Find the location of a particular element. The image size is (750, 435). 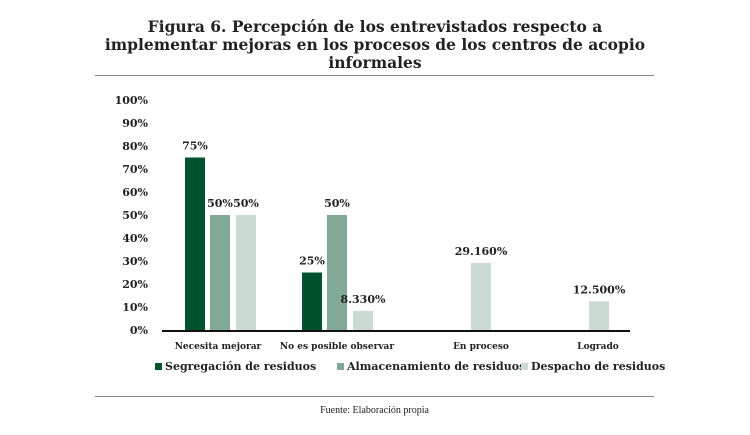

legend-swatch-almacenamiento is located at coordinates (340, 366).